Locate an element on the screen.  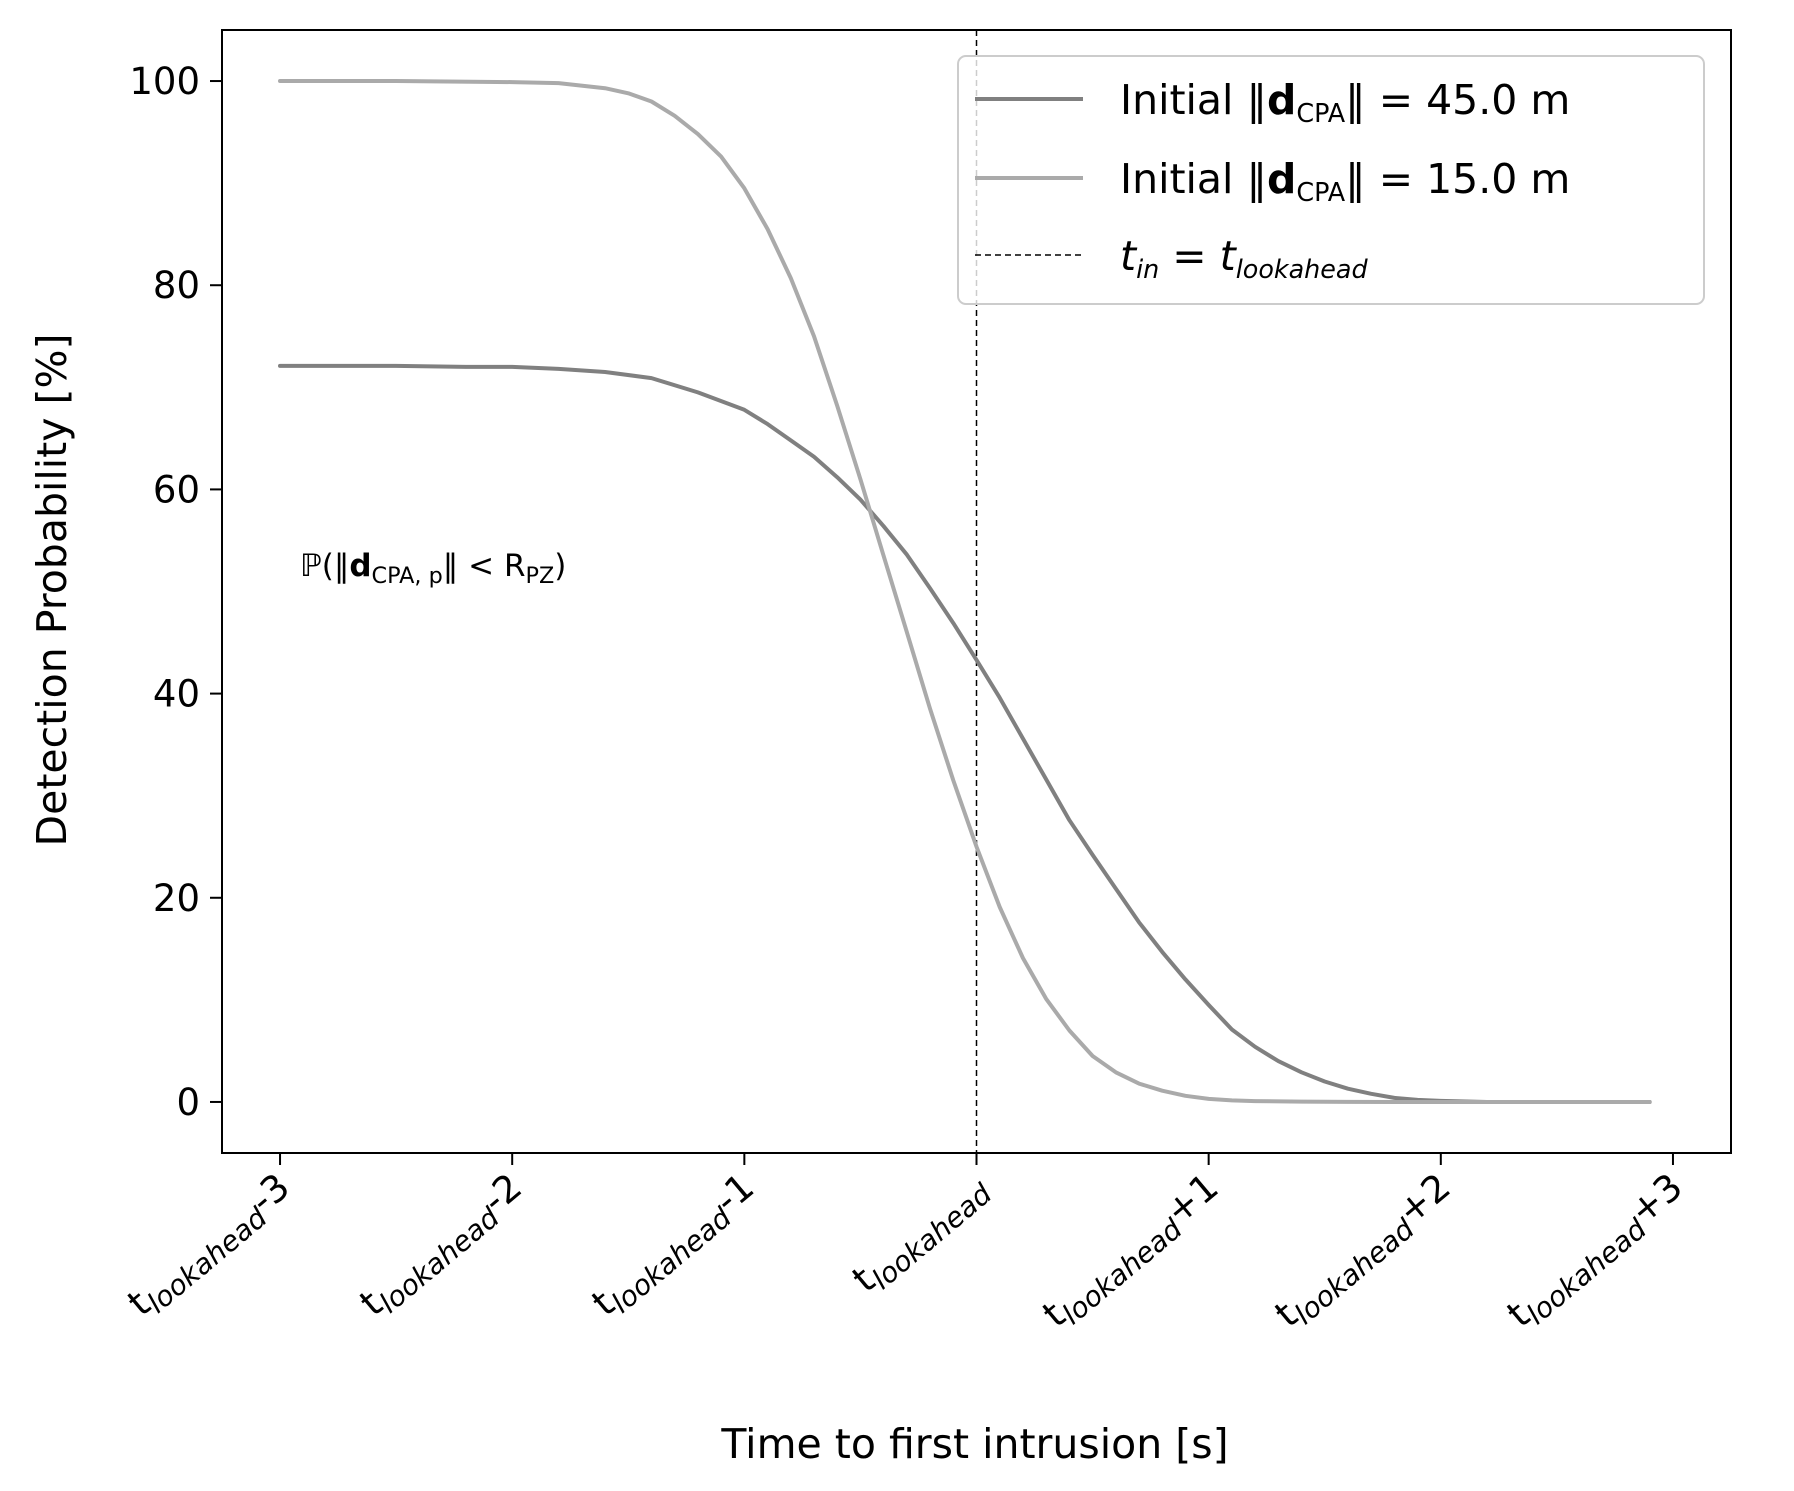
legend-label-series-15m: Initial ‖dCPA‖ = 15.0 m is located at coordinates (1345, 181).